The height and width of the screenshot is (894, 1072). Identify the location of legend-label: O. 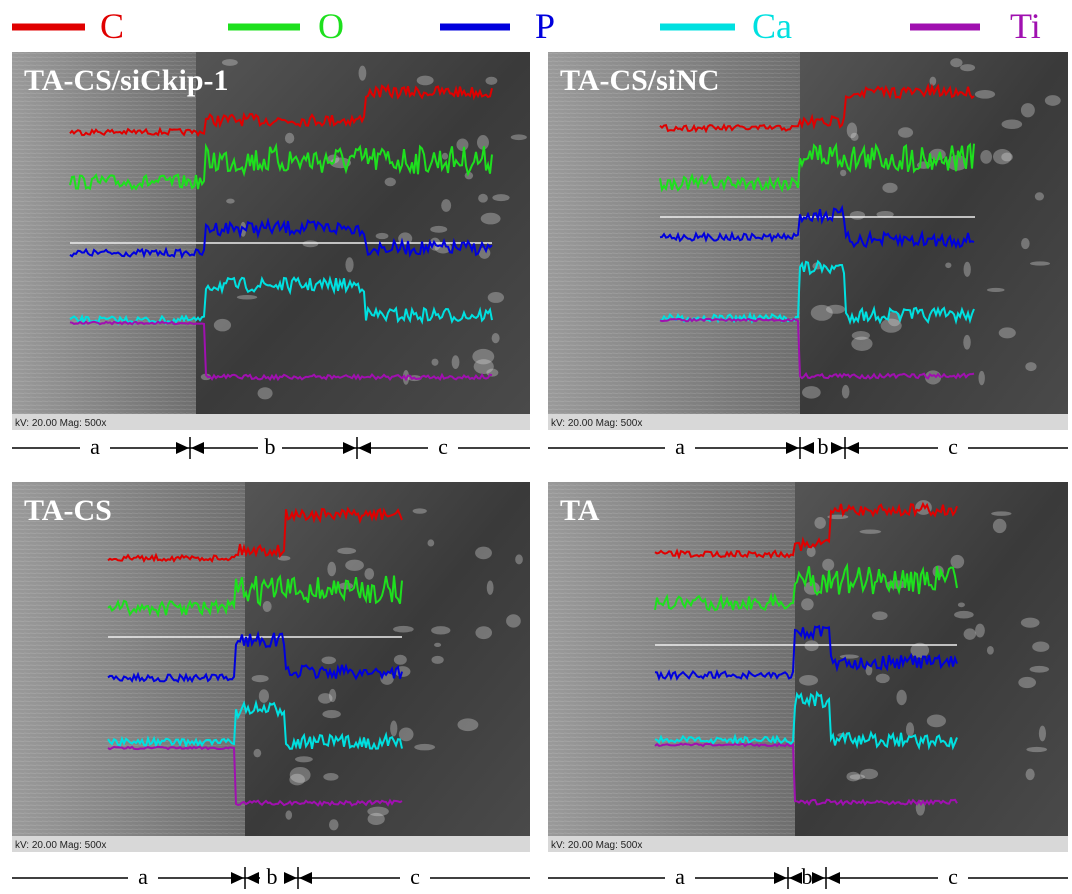
(331, 26).